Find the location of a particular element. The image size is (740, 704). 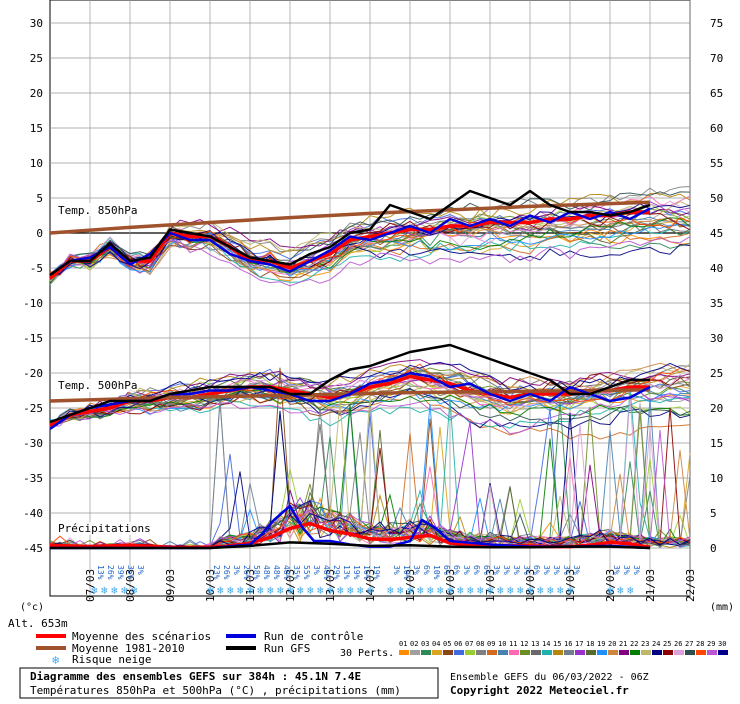

pert-number: 17 is located at coordinates (579, 644).